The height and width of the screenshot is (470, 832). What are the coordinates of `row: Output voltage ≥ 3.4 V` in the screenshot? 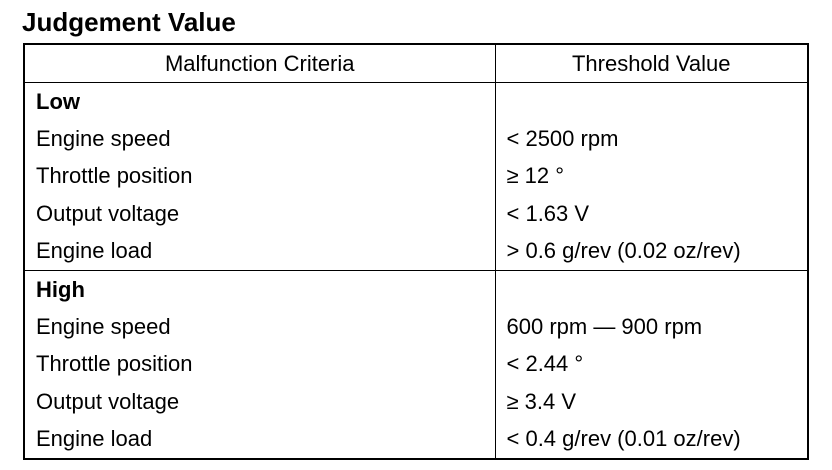 It's located at (416, 402).